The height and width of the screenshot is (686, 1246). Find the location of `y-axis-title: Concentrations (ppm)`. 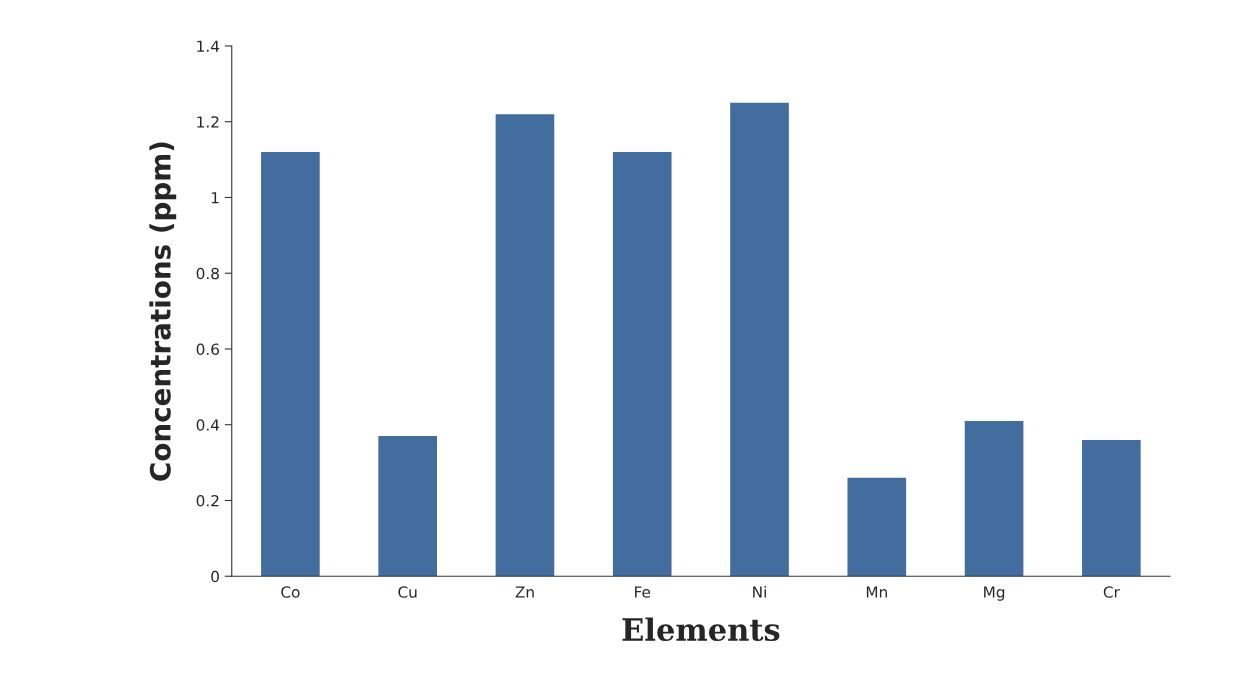

y-axis-title: Concentrations (ppm) is located at coordinates (163, 311).